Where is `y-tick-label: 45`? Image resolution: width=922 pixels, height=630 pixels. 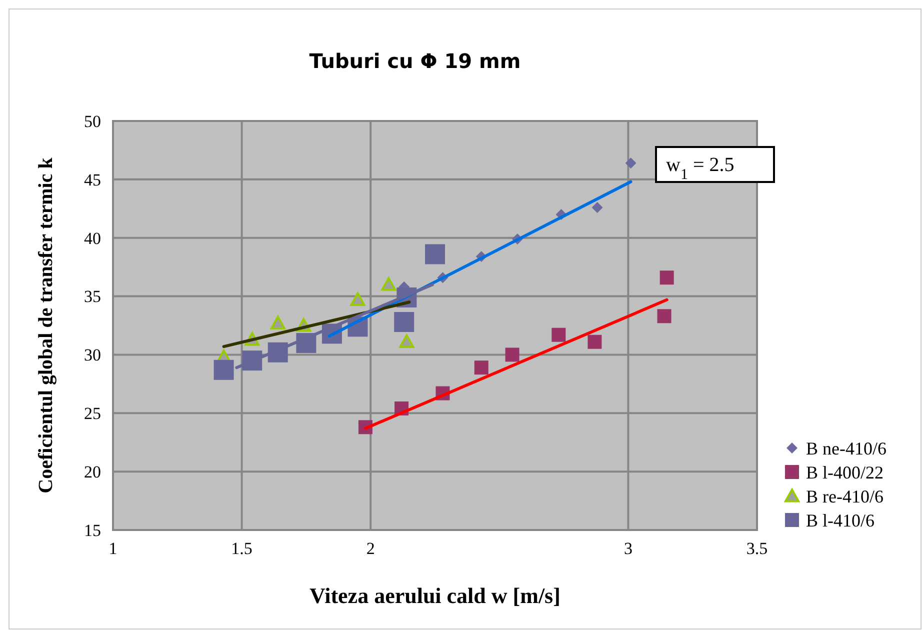 y-tick-label: 45 is located at coordinates (92, 180).